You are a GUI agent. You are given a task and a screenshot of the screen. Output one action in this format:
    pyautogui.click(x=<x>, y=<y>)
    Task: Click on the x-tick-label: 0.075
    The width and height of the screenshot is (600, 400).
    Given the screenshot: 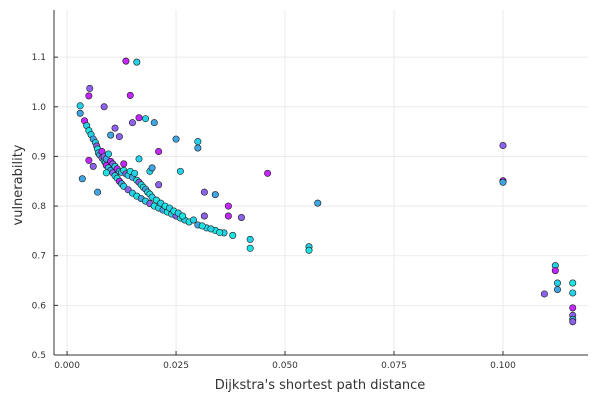 What is the action you would take?
    pyautogui.click(x=394, y=366)
    